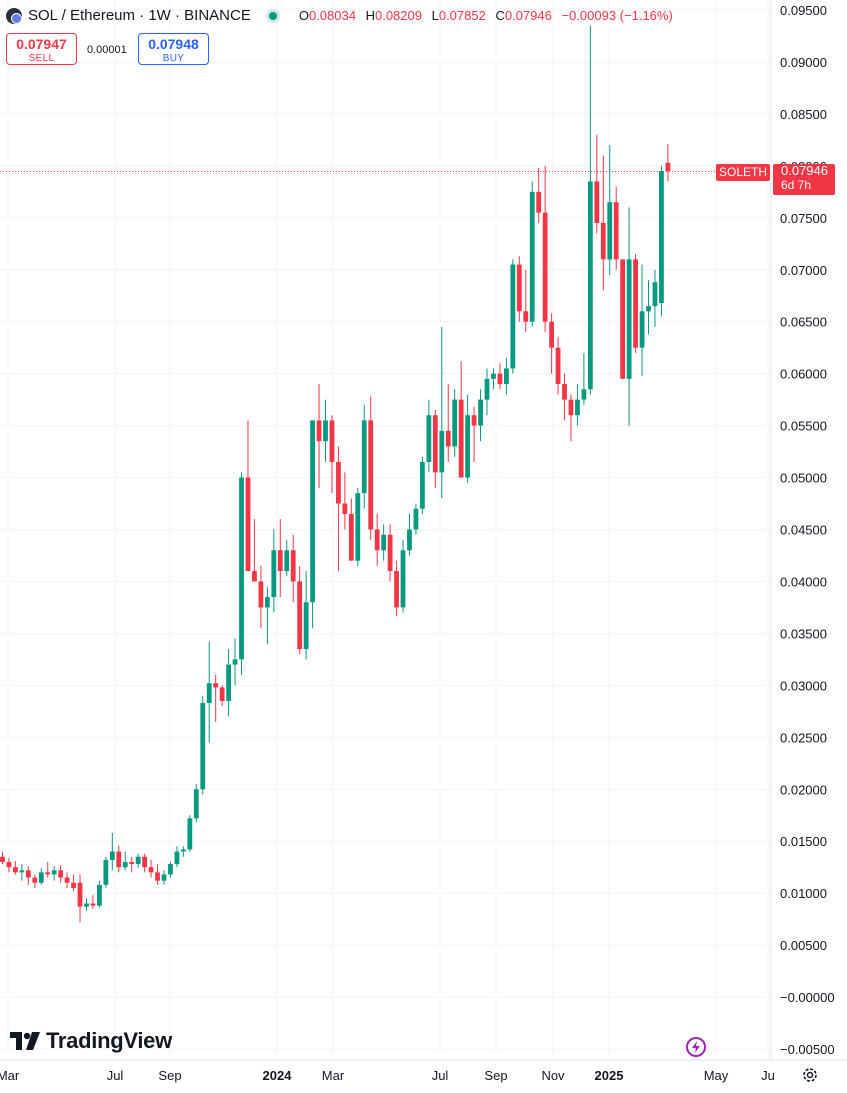  Describe the element at coordinates (803, 685) in the screenshot. I see `price-axis-tick: 0.03000` at that location.